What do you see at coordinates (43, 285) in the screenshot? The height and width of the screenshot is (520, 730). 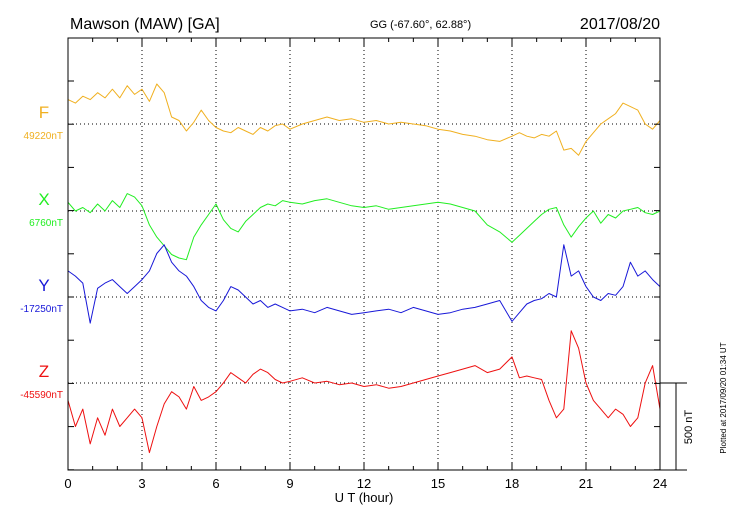 I see `series-label-y: Y` at bounding box center [43, 285].